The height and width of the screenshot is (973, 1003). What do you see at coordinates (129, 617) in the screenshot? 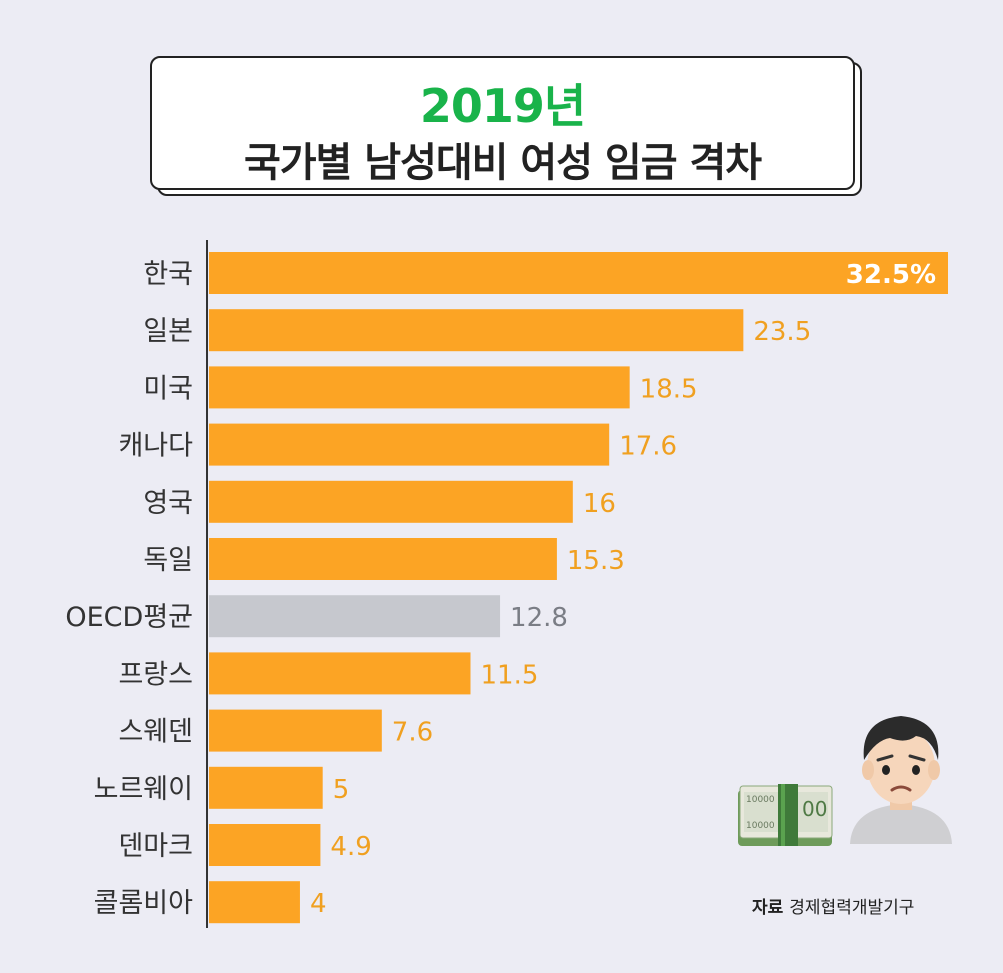
I see `category-label-6: OECD평균` at bounding box center [129, 617].